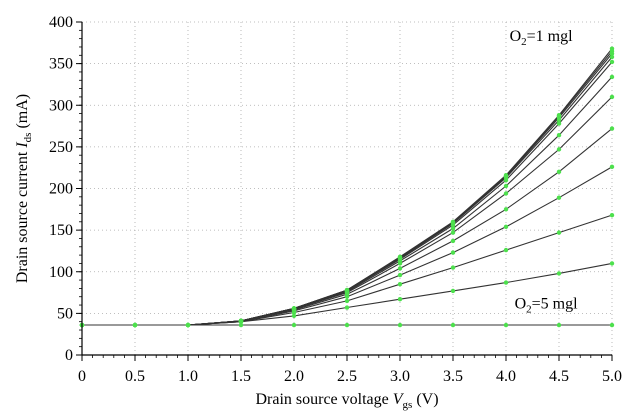 The image size is (628, 412). What do you see at coordinates (559, 376) in the screenshot?
I see `x-tick-label: 4.5` at bounding box center [559, 376].